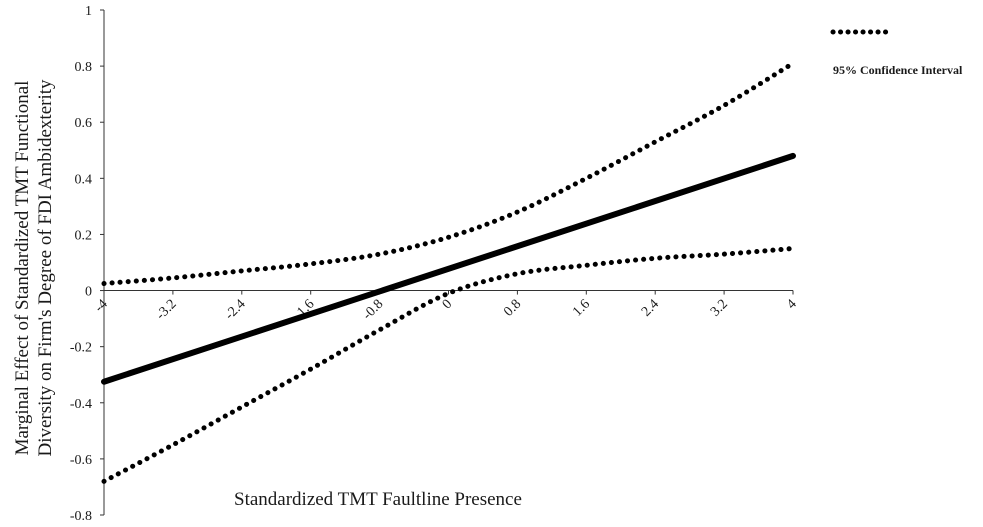  Describe the element at coordinates (88, 11) in the screenshot. I see `y-tick-label: 1` at that location.